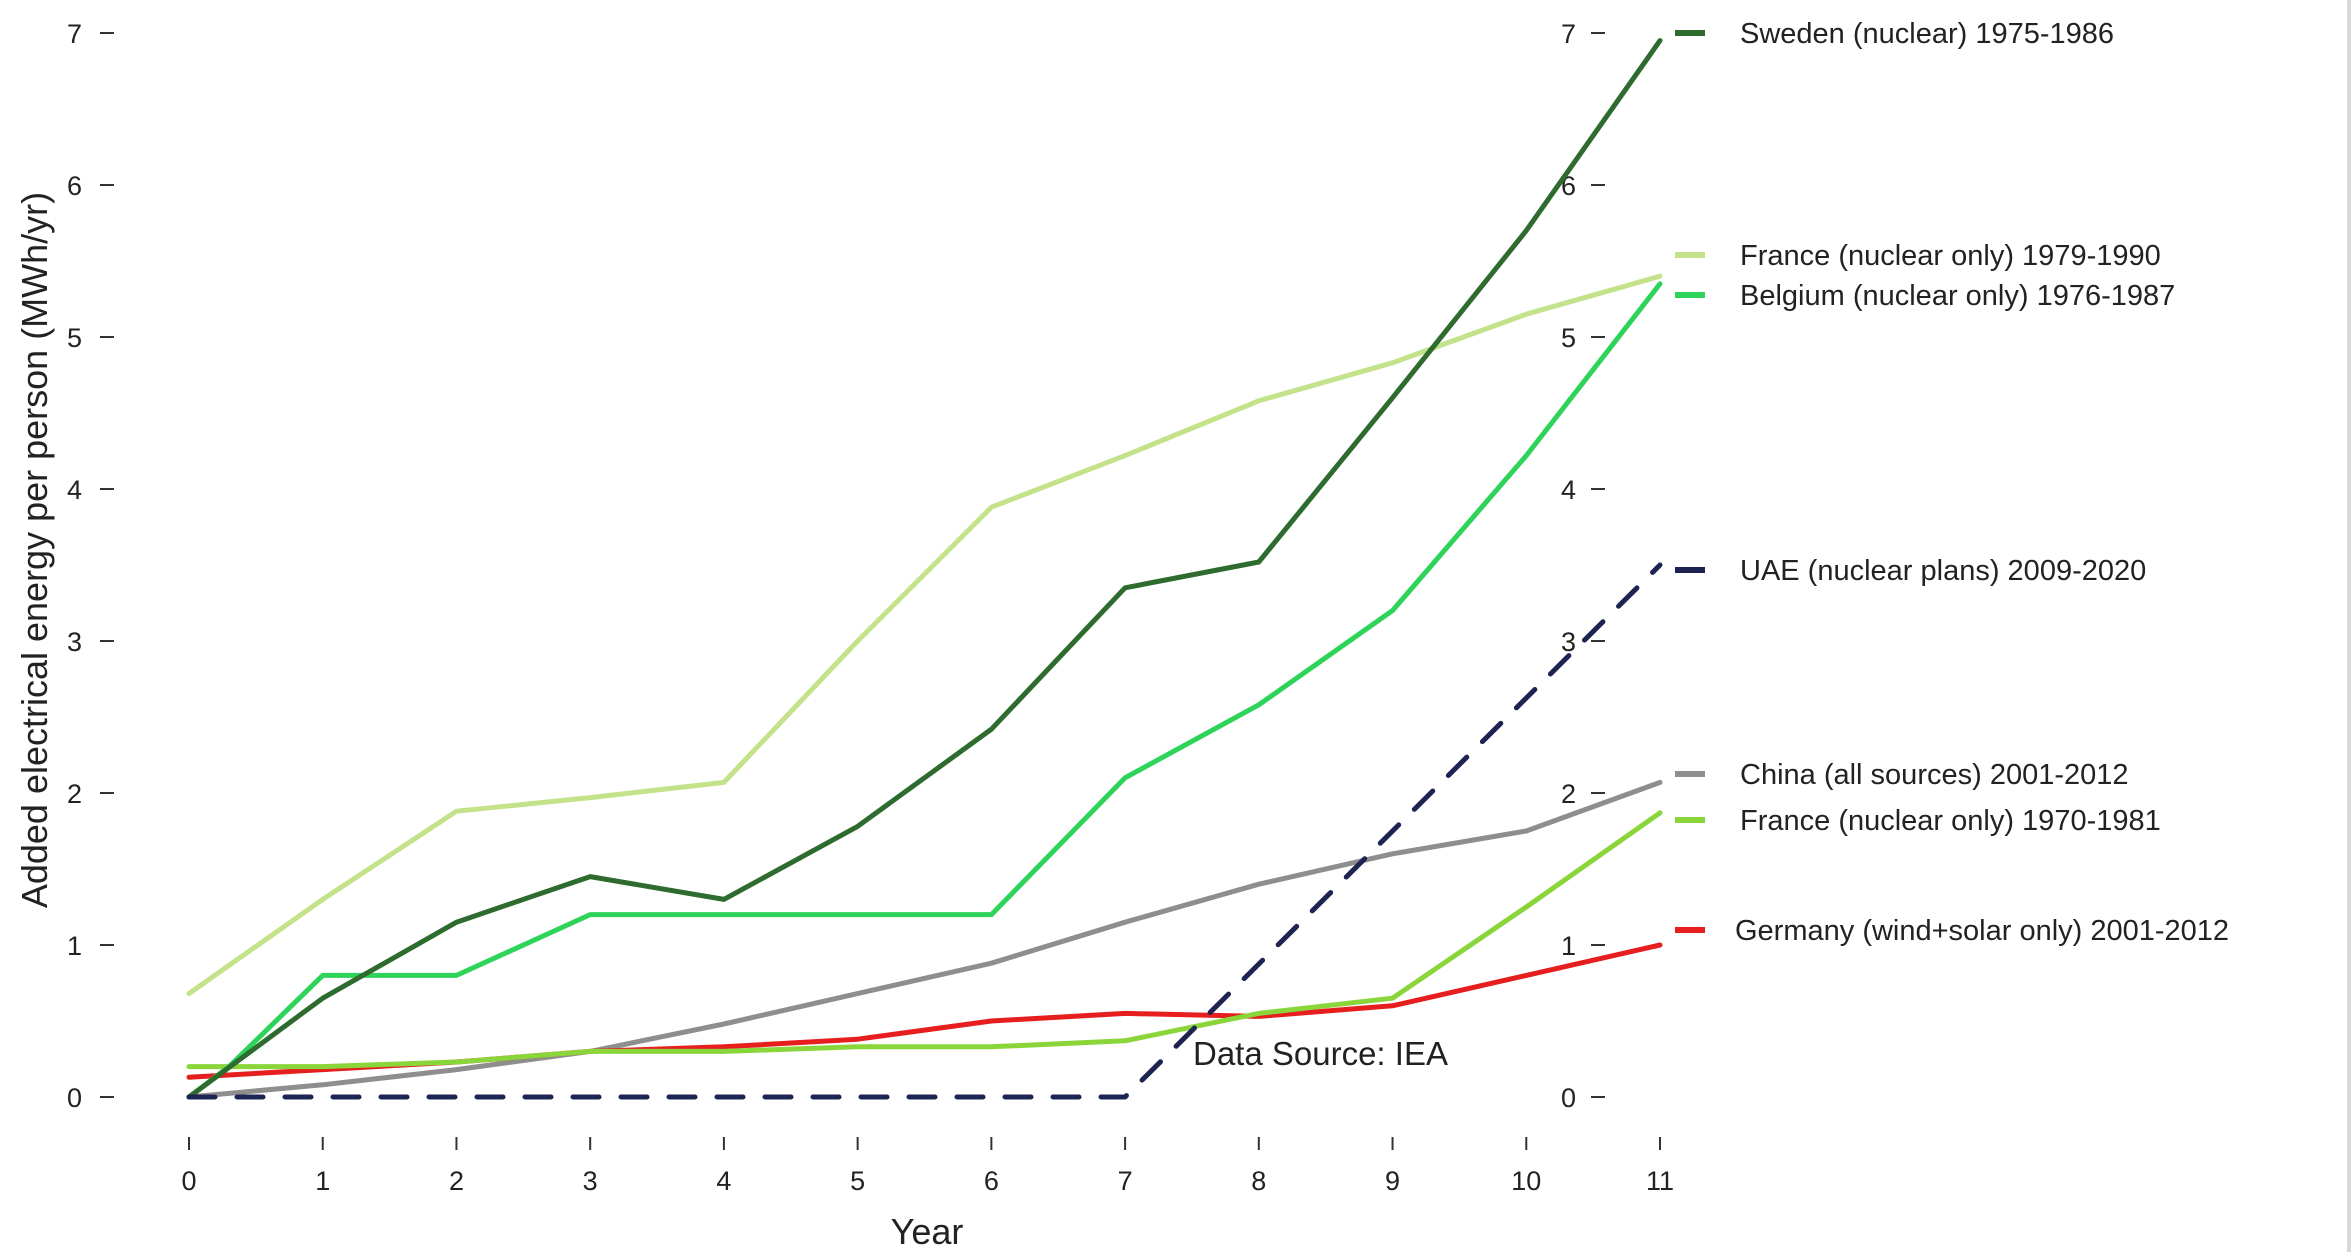 The width and height of the screenshot is (2351, 1257). Describe the element at coordinates (1950, 256) in the screenshot. I see `legend-label-1: France (nuclear only) 1979-1990` at that location.